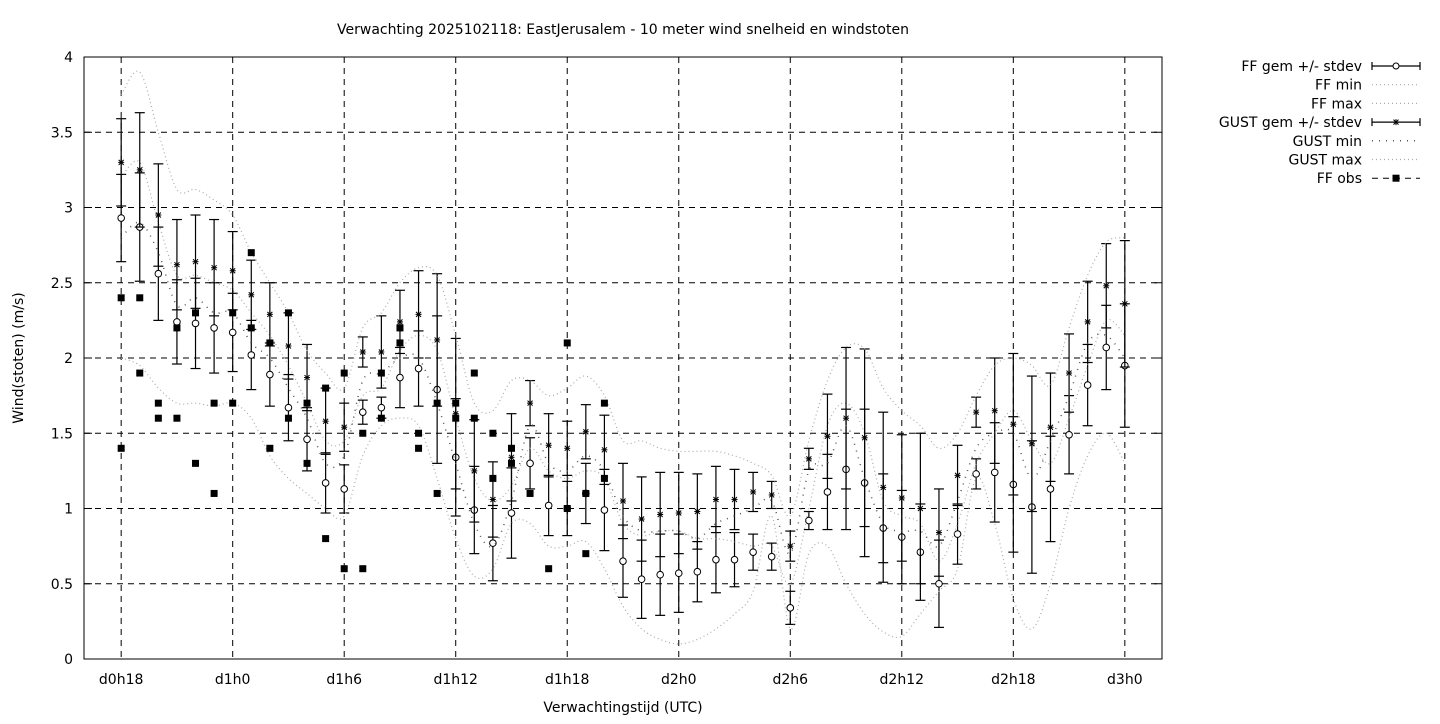 The width and height of the screenshot is (1440, 724). What do you see at coordinates (62, 284) in the screenshot?
I see `y-tick-label: 2.5` at bounding box center [62, 284].